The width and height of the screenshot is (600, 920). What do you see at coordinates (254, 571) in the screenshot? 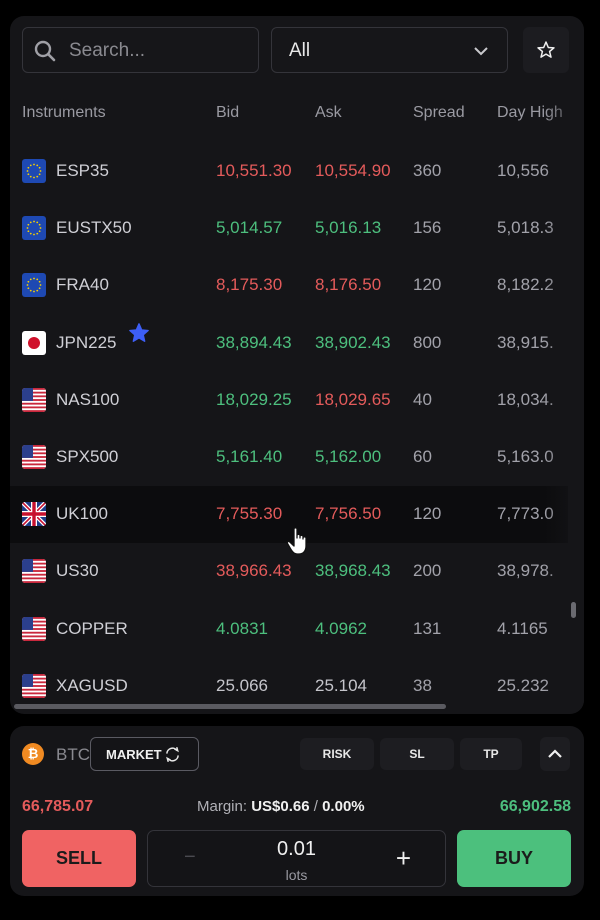
I see `bid-price: 38,966.43` at bounding box center [254, 571].